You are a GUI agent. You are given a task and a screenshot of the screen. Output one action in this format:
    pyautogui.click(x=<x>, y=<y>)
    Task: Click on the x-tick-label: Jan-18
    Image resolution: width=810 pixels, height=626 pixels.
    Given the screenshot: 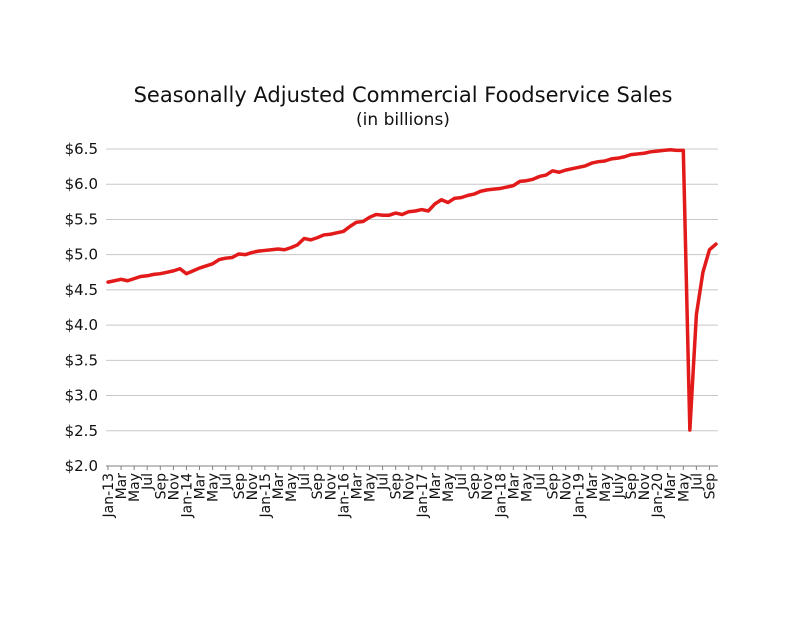 What is the action you would take?
    pyautogui.click(x=501, y=495)
    